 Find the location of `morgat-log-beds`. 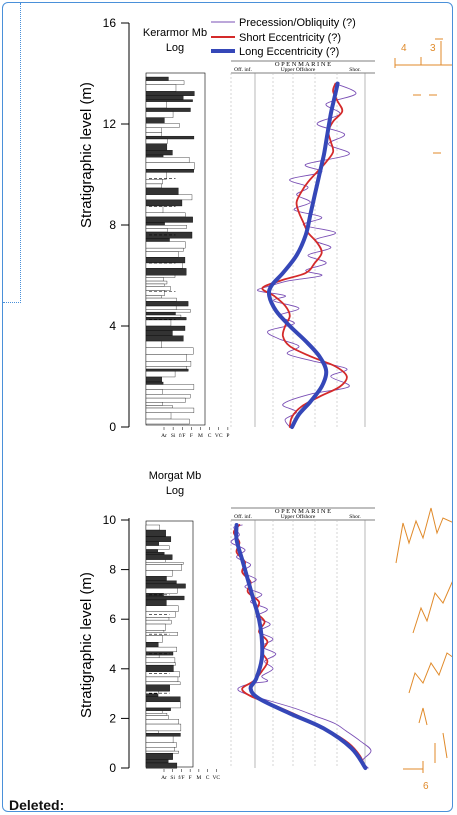

morgat-log-beds is located at coordinates (165, 646).